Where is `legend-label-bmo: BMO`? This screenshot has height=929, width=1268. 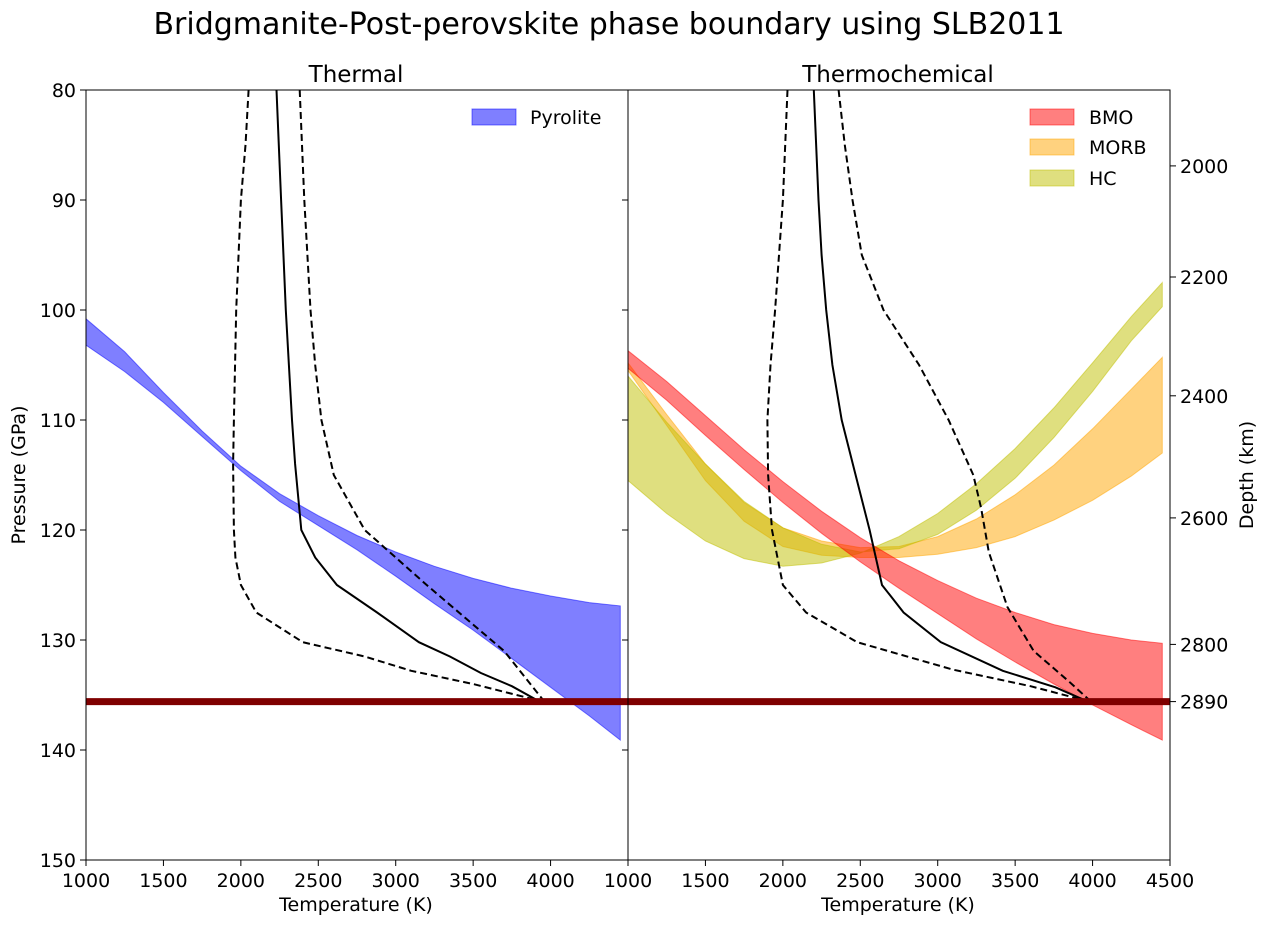
legend-label-bmo: BMO is located at coordinates (1111, 118).